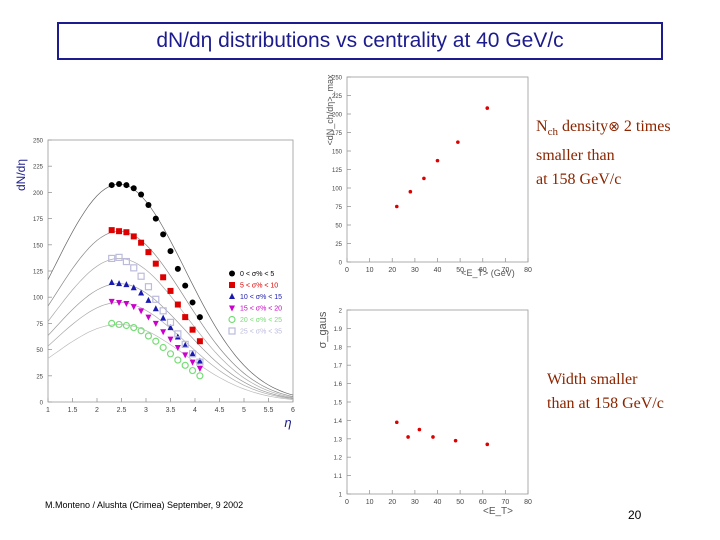 The height and width of the screenshot is (540, 720). I want to click on dNdeta-vs-eta-xtick-label: 4.5, so click(220, 410).